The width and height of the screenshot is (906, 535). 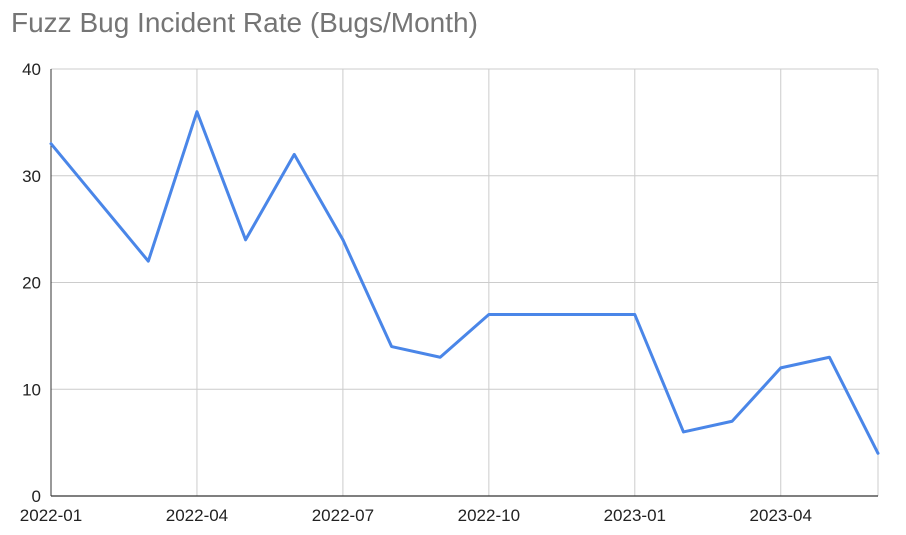 I want to click on chart-title: Fuzz Bug Incident Rate (Bugs/Month), so click(x=244, y=22).